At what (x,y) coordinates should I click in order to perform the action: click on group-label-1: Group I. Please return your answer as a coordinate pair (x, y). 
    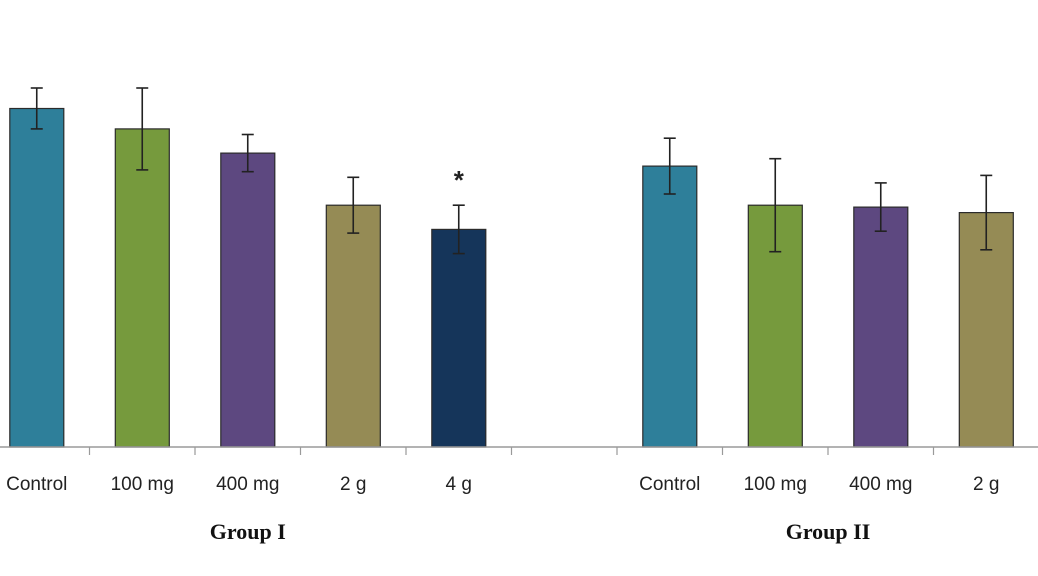
    Looking at the image, I should click on (248, 531).